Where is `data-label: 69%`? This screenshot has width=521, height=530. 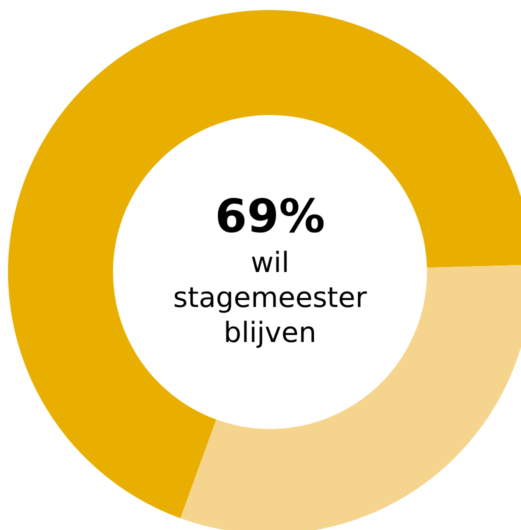 data-label: 69% is located at coordinates (270, 216).